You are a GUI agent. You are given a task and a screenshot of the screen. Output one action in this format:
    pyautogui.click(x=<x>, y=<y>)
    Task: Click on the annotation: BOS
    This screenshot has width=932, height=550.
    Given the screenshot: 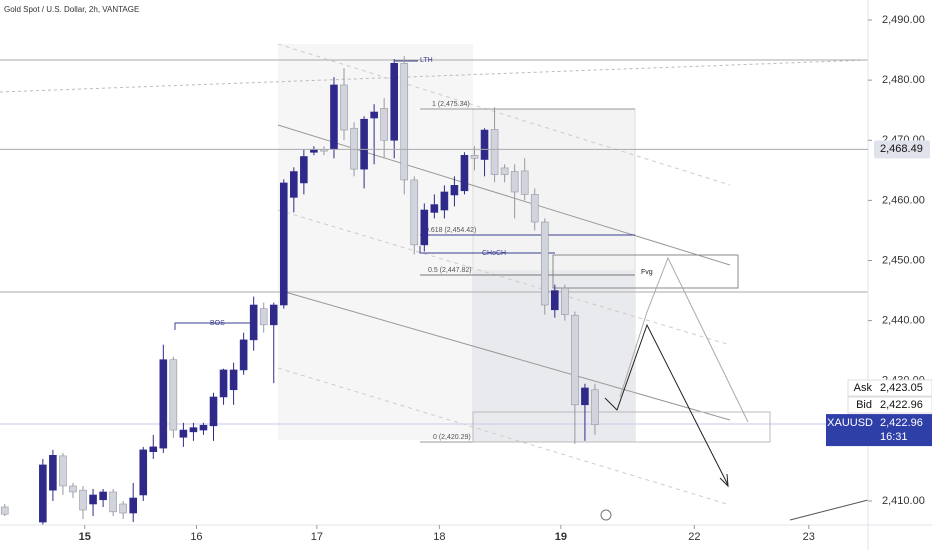 What is the action you would take?
    pyautogui.click(x=217, y=323)
    